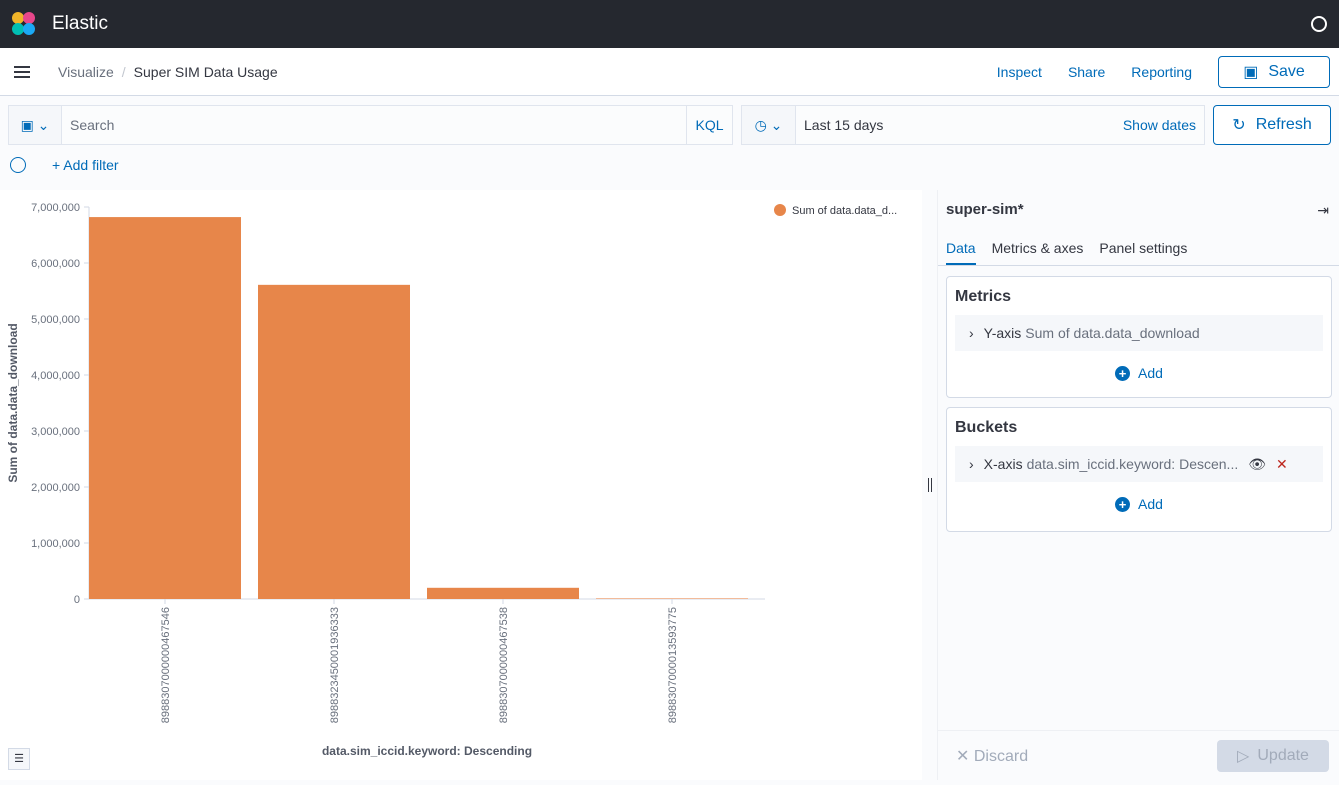 This screenshot has height=785, width=1339. What do you see at coordinates (427, 751) in the screenshot?
I see `x-axis-title: data.sim_iccid.keyword: Descending` at bounding box center [427, 751].